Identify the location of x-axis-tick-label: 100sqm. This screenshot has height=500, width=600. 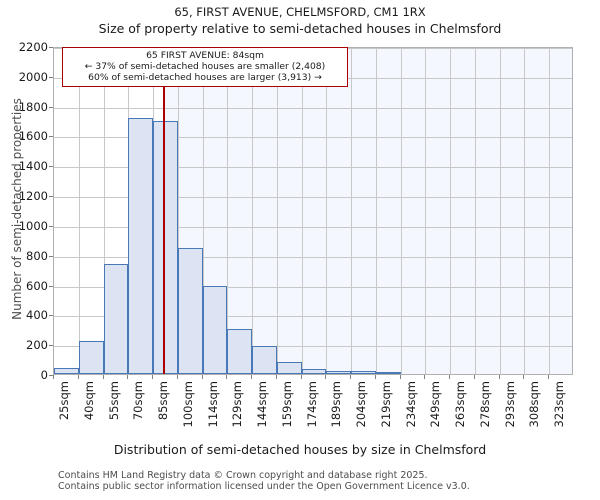
(187, 404).